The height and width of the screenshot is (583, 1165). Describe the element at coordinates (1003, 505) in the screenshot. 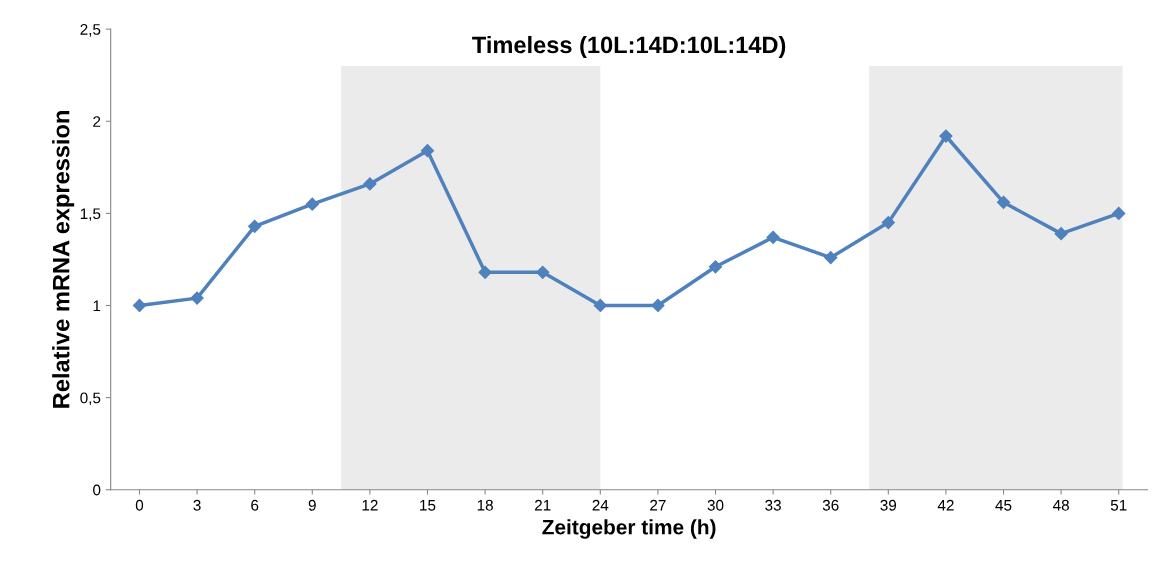

I see `x-tick-label: 45` at that location.